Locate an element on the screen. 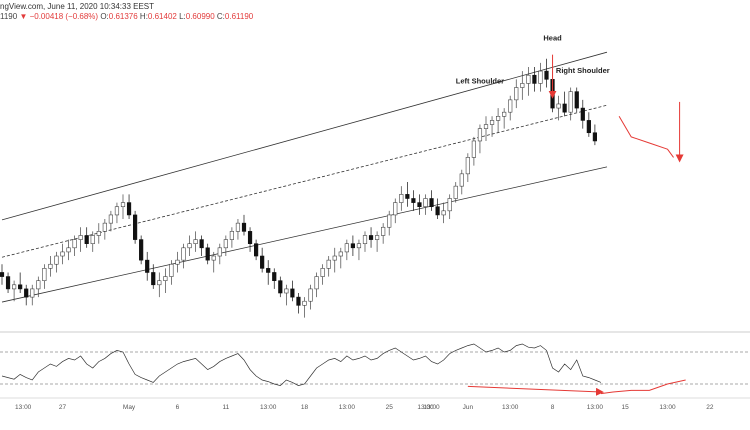 Image resolution: width=750 pixels, height=430 pixels. header-change: ▼ −0.00418 (−0.68%) is located at coordinates (59, 16).